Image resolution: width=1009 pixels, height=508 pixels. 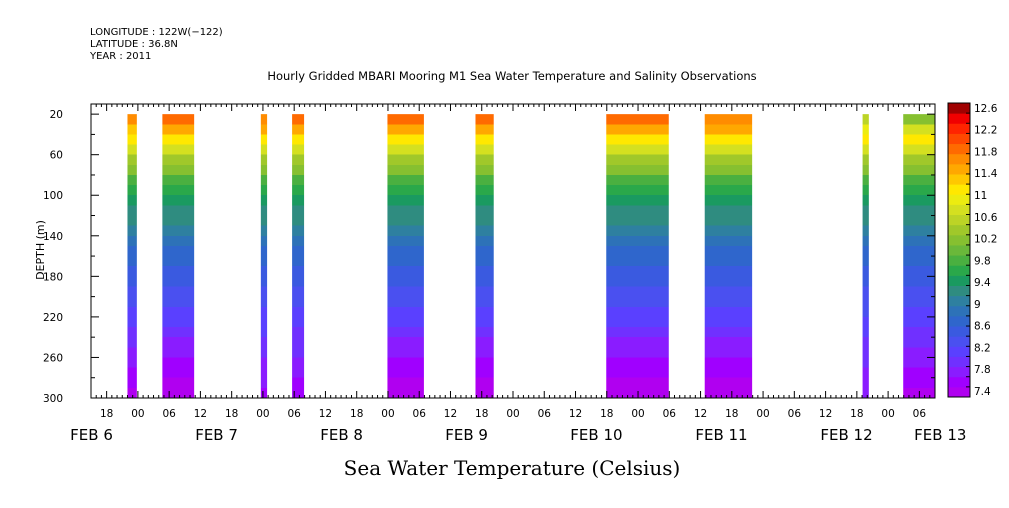 I want to click on colorbar-label: 7.8, so click(x=982, y=370).